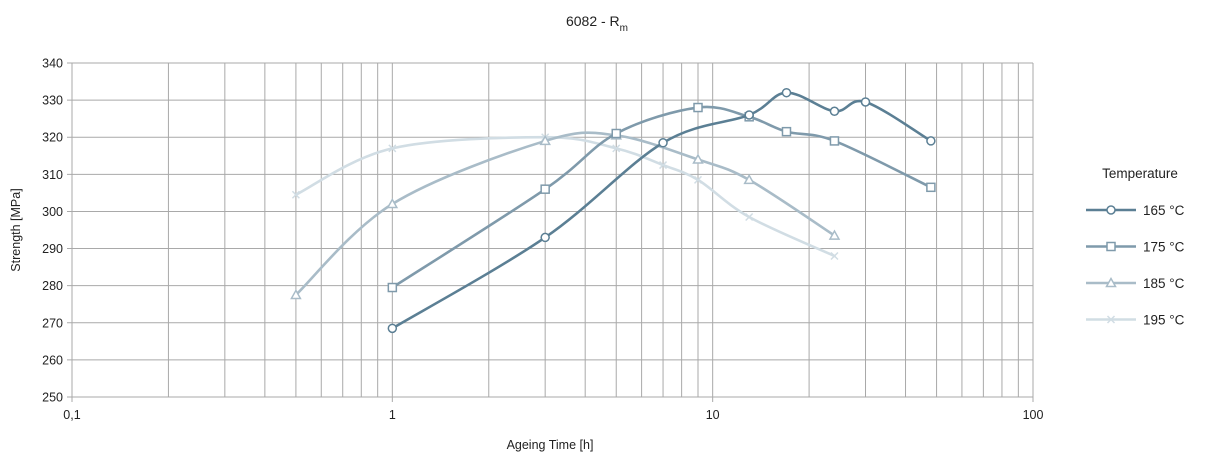 This screenshot has width=1206, height=455. I want to click on legend-title: Temperature, so click(1140, 173).